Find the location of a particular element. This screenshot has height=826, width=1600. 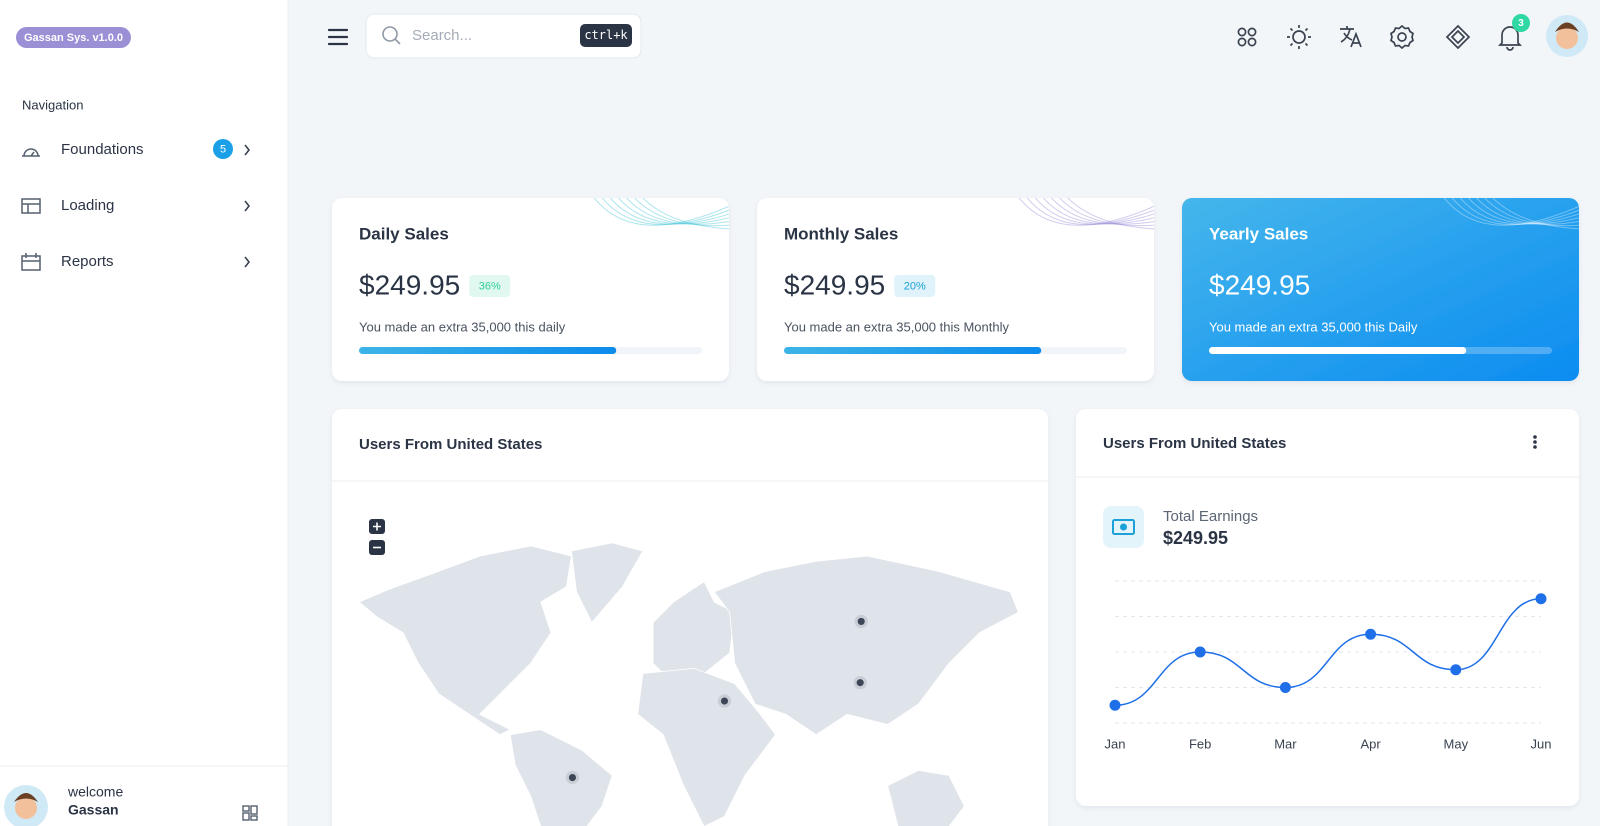

x-tick-label: Jun is located at coordinates (1541, 743).